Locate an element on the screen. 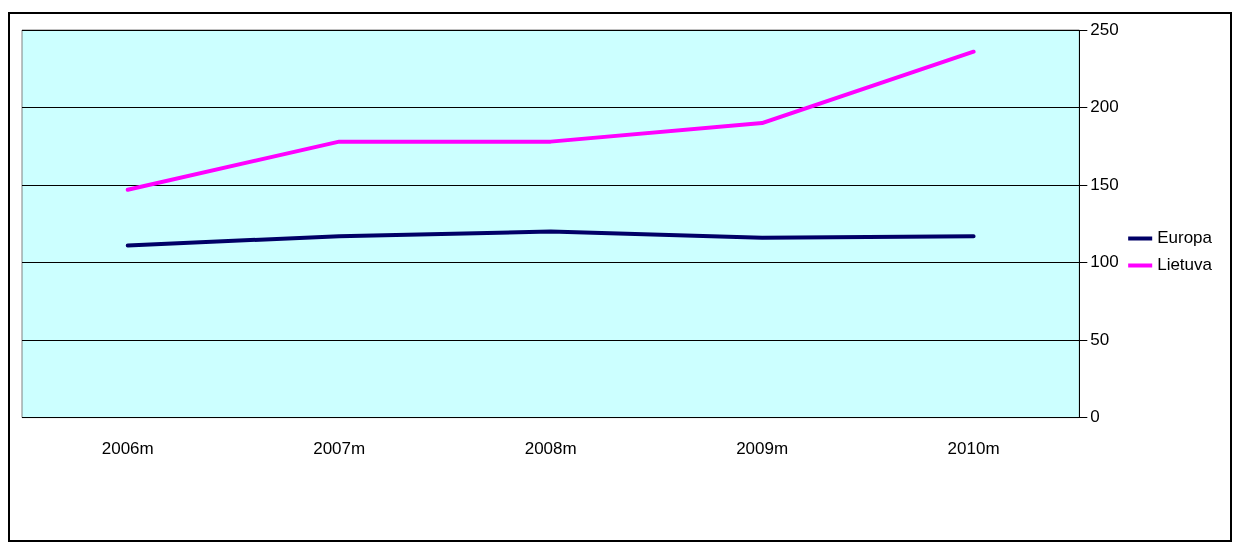 The height and width of the screenshot is (544, 1236). y-tick-label: 0 is located at coordinates (1095, 417).